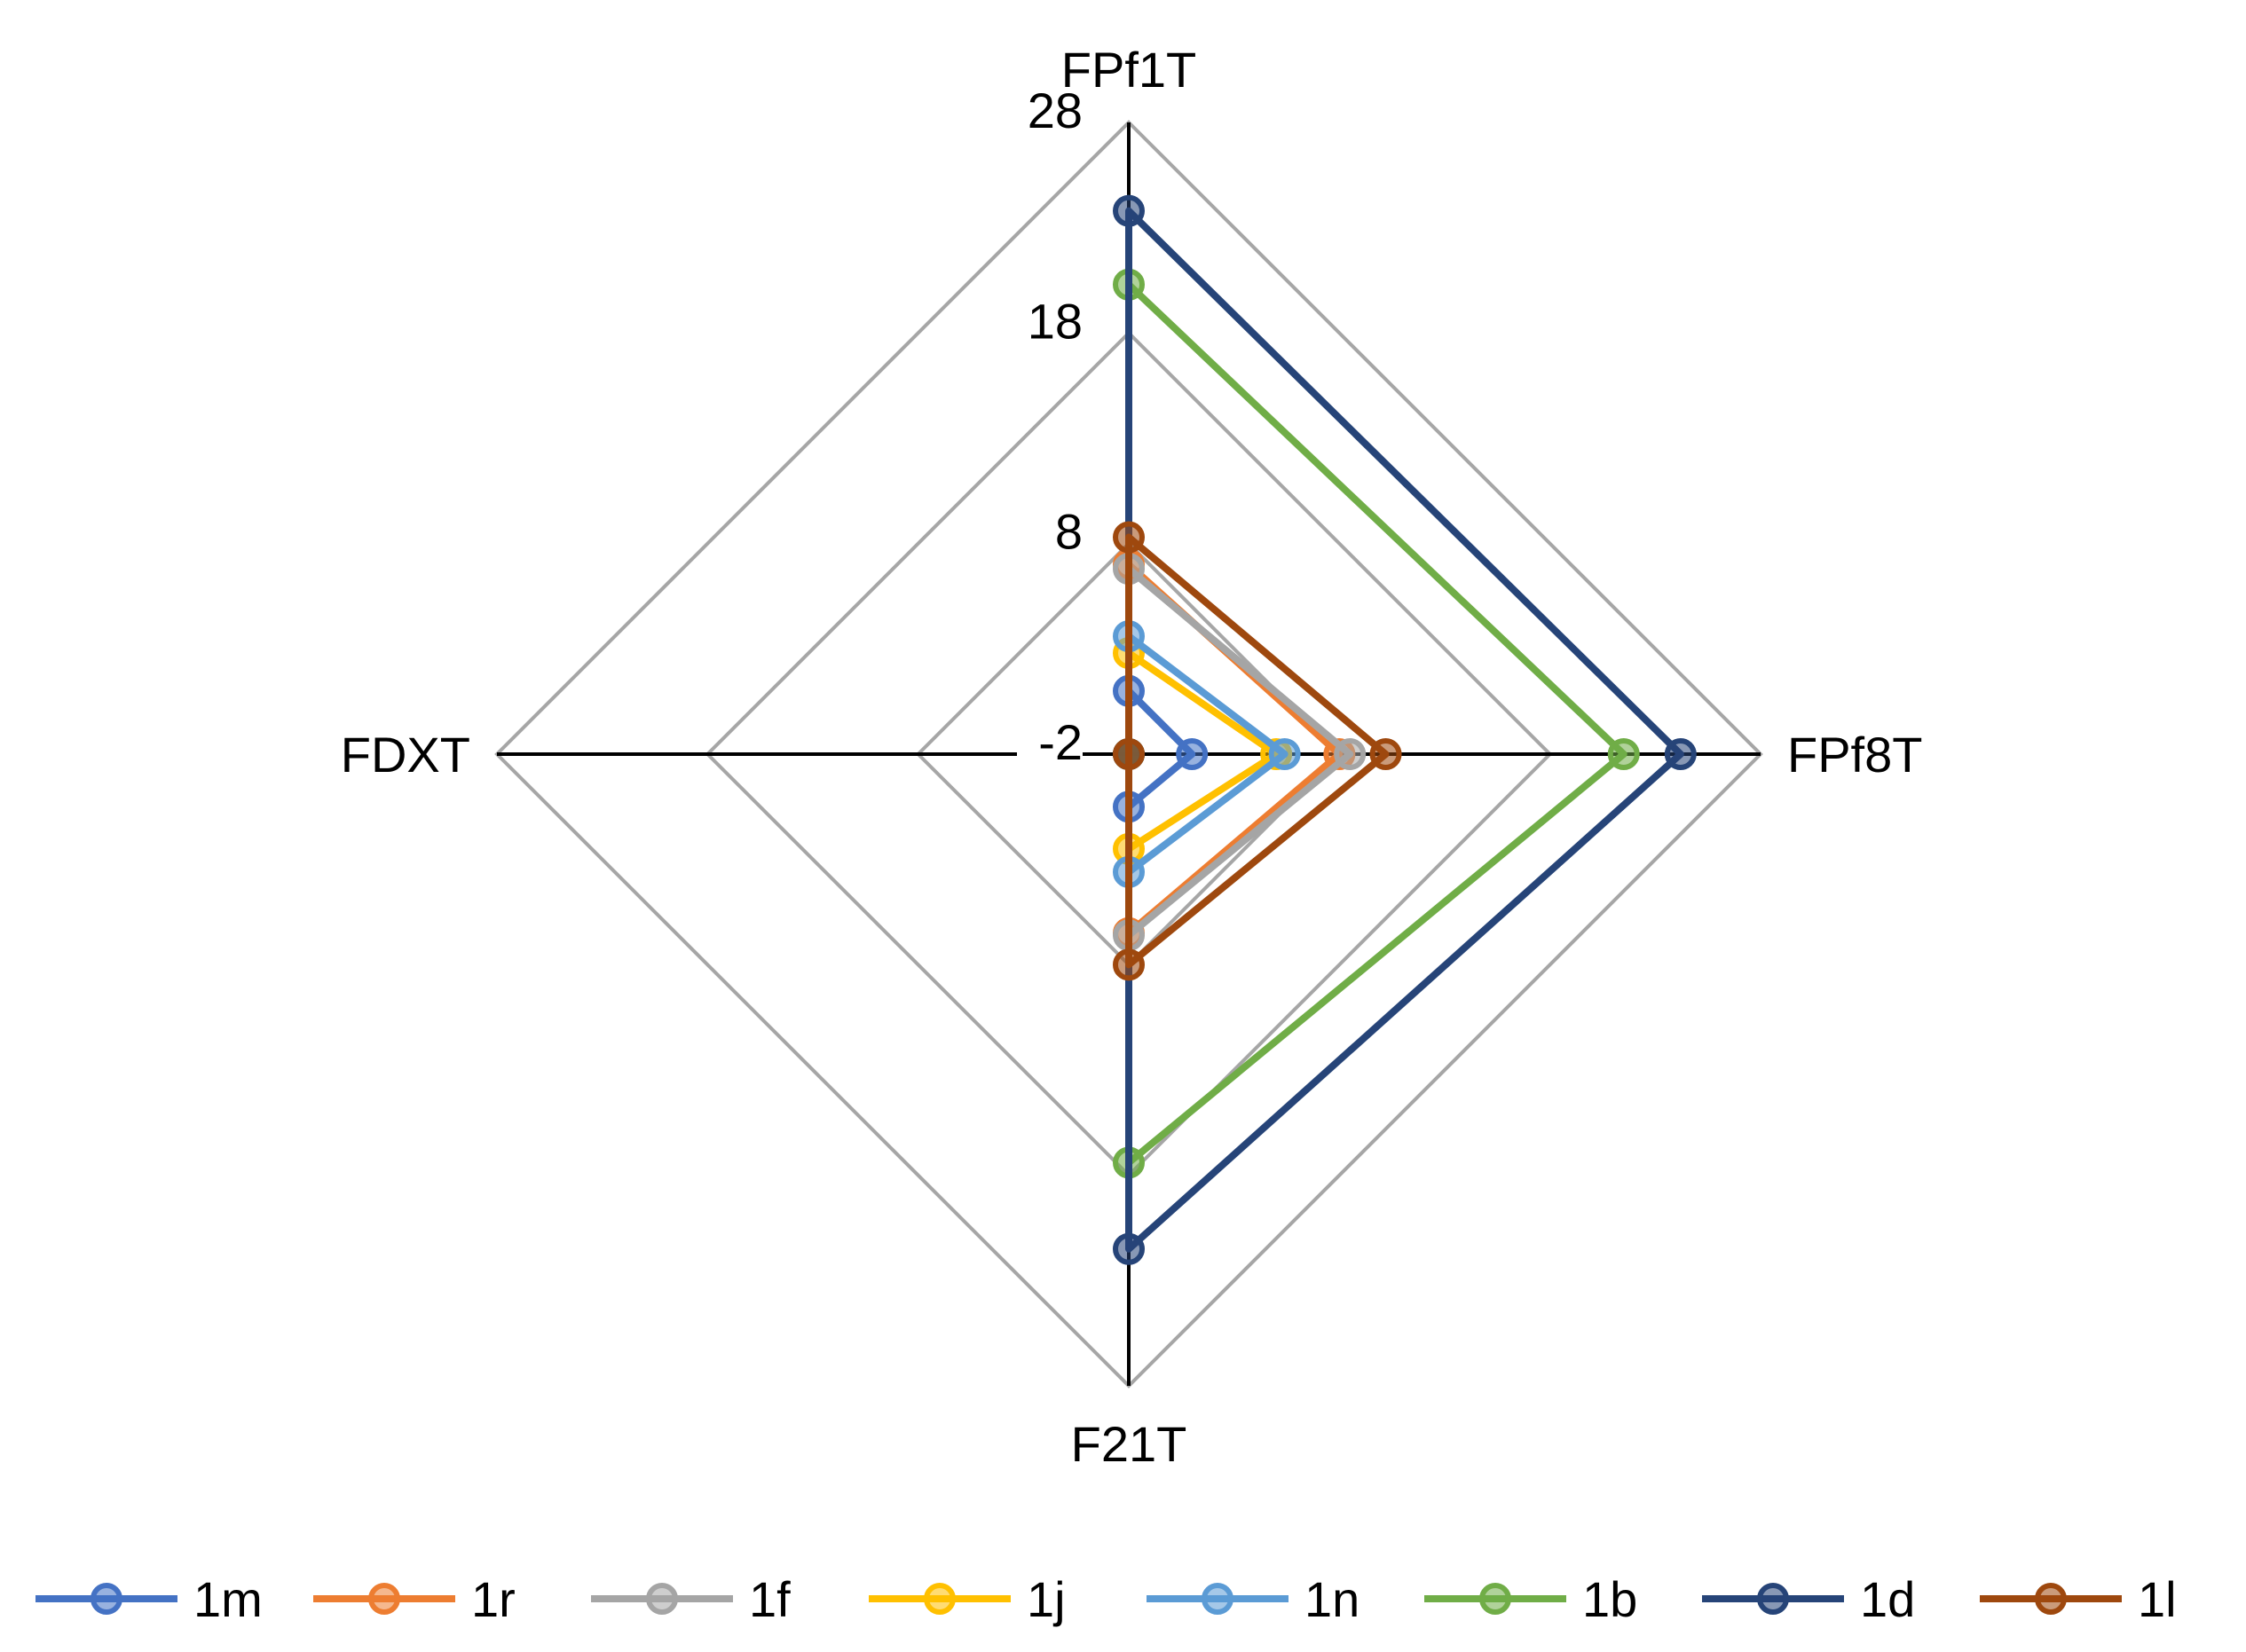  I want to click on legend-label-1b: 1b, so click(1610, 1599).